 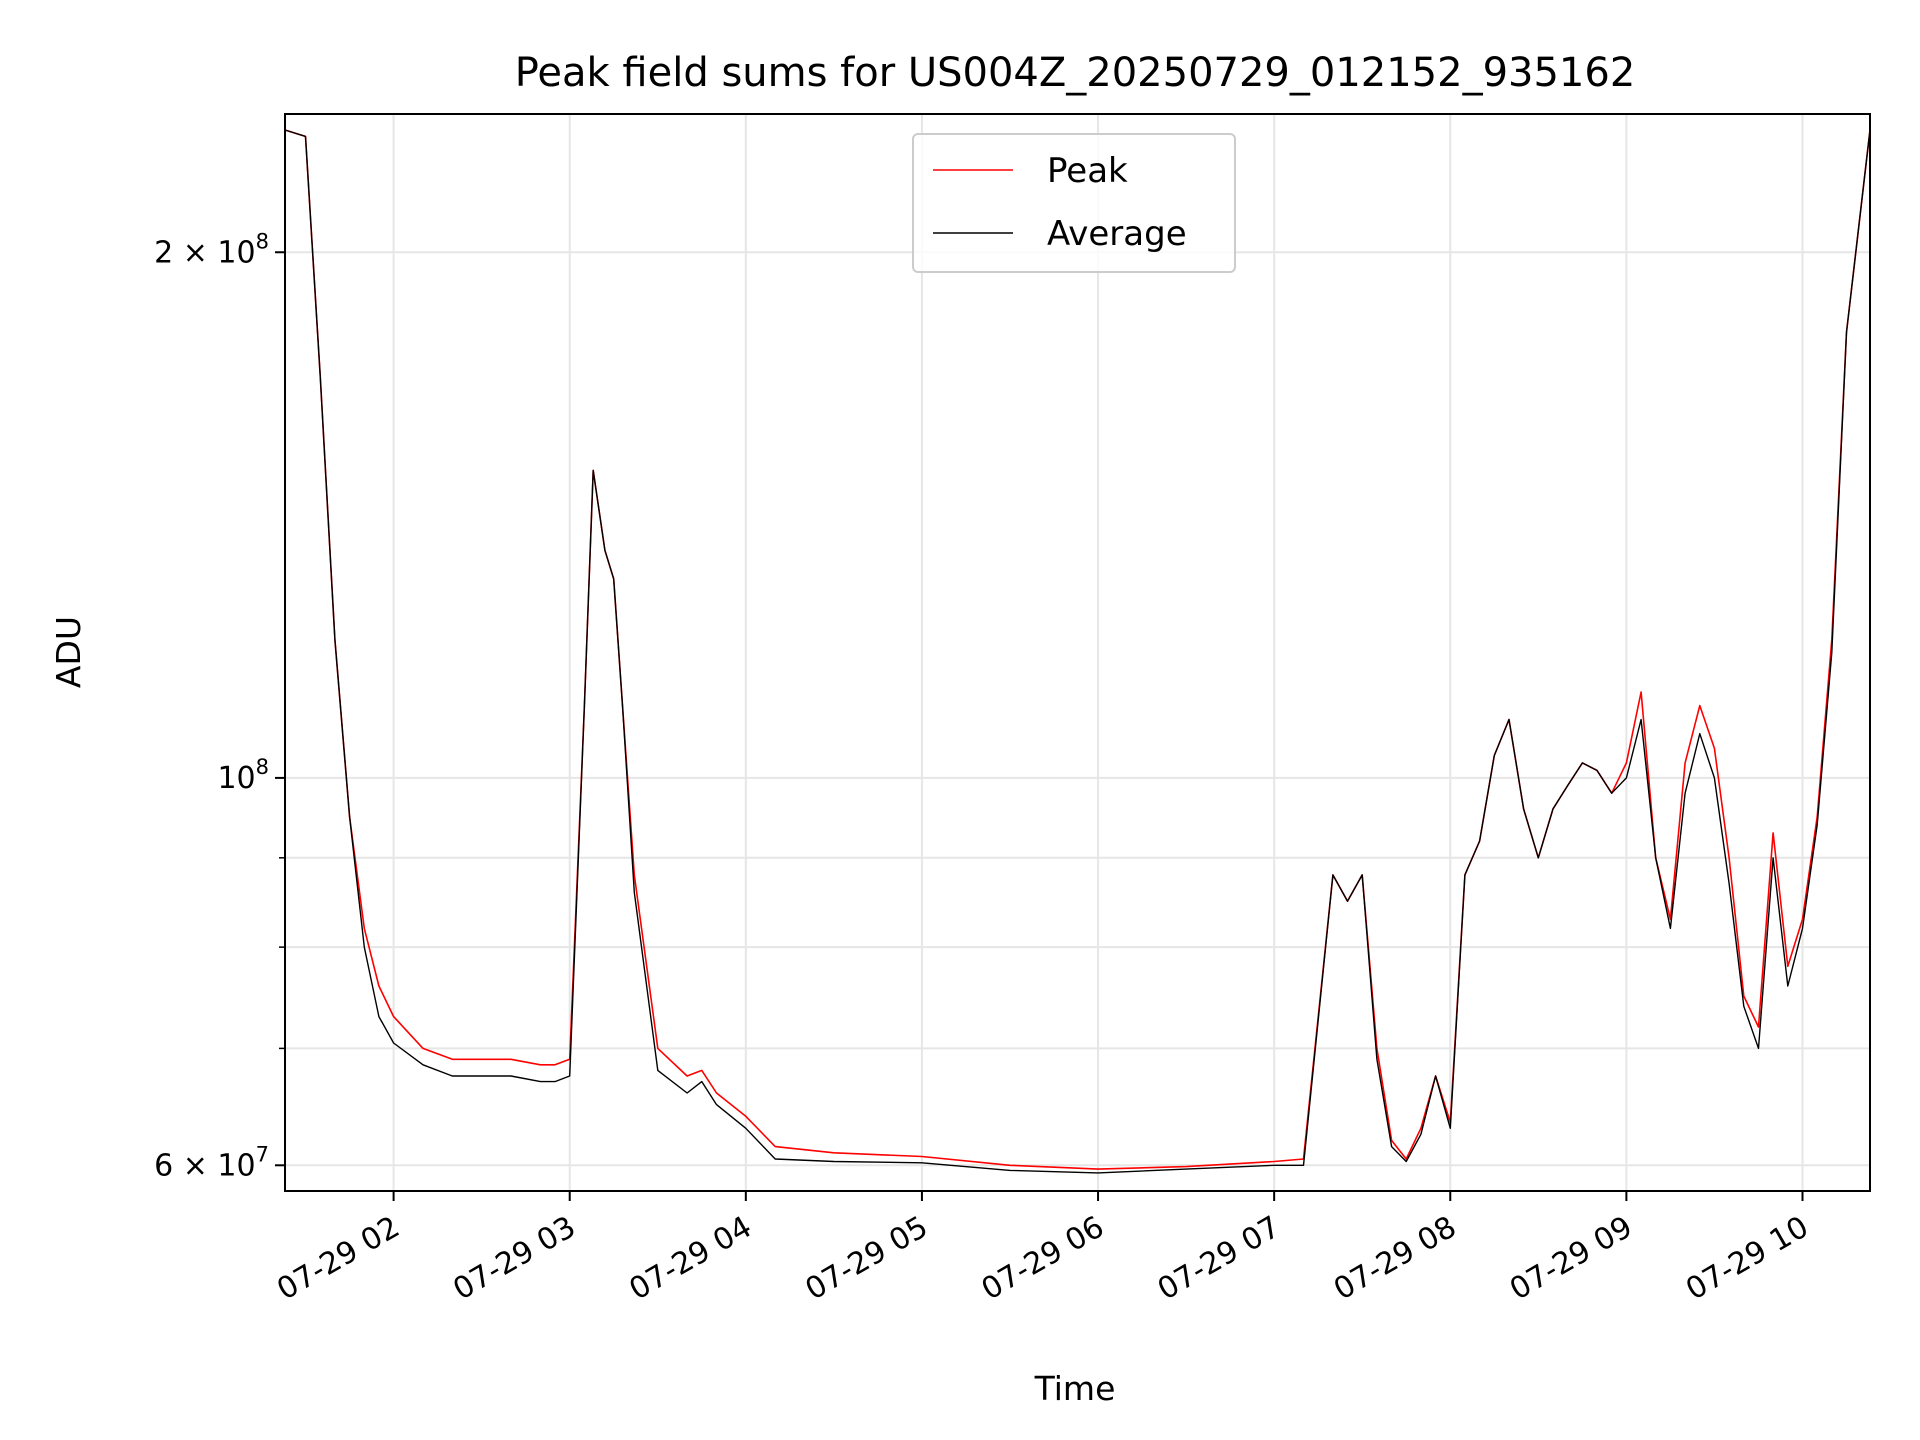 I want to click on legend-label-peak: Peak, so click(x=1087, y=171).